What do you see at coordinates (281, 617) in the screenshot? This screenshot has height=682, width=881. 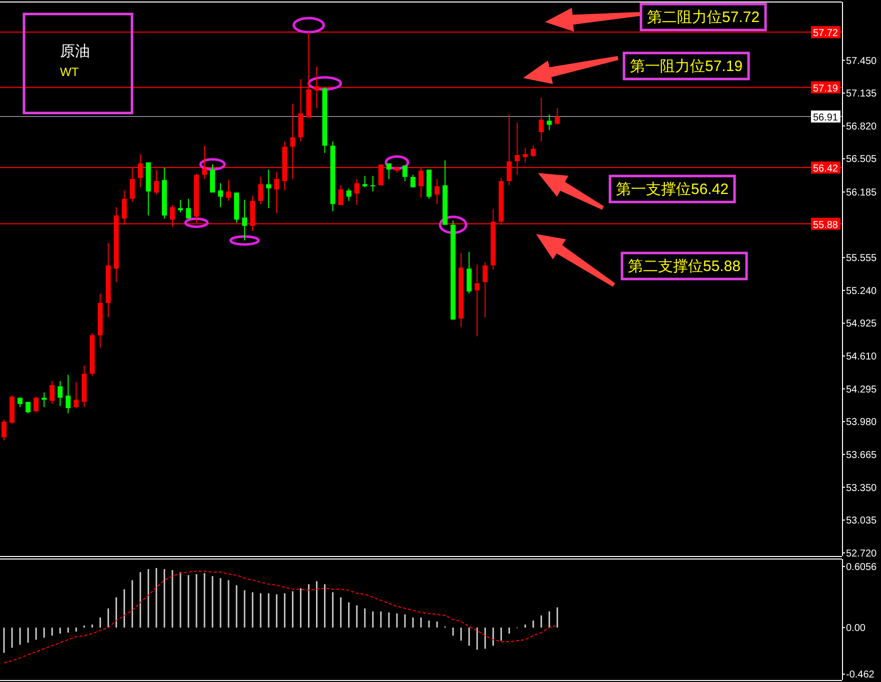 I see `line-series` at bounding box center [281, 617].